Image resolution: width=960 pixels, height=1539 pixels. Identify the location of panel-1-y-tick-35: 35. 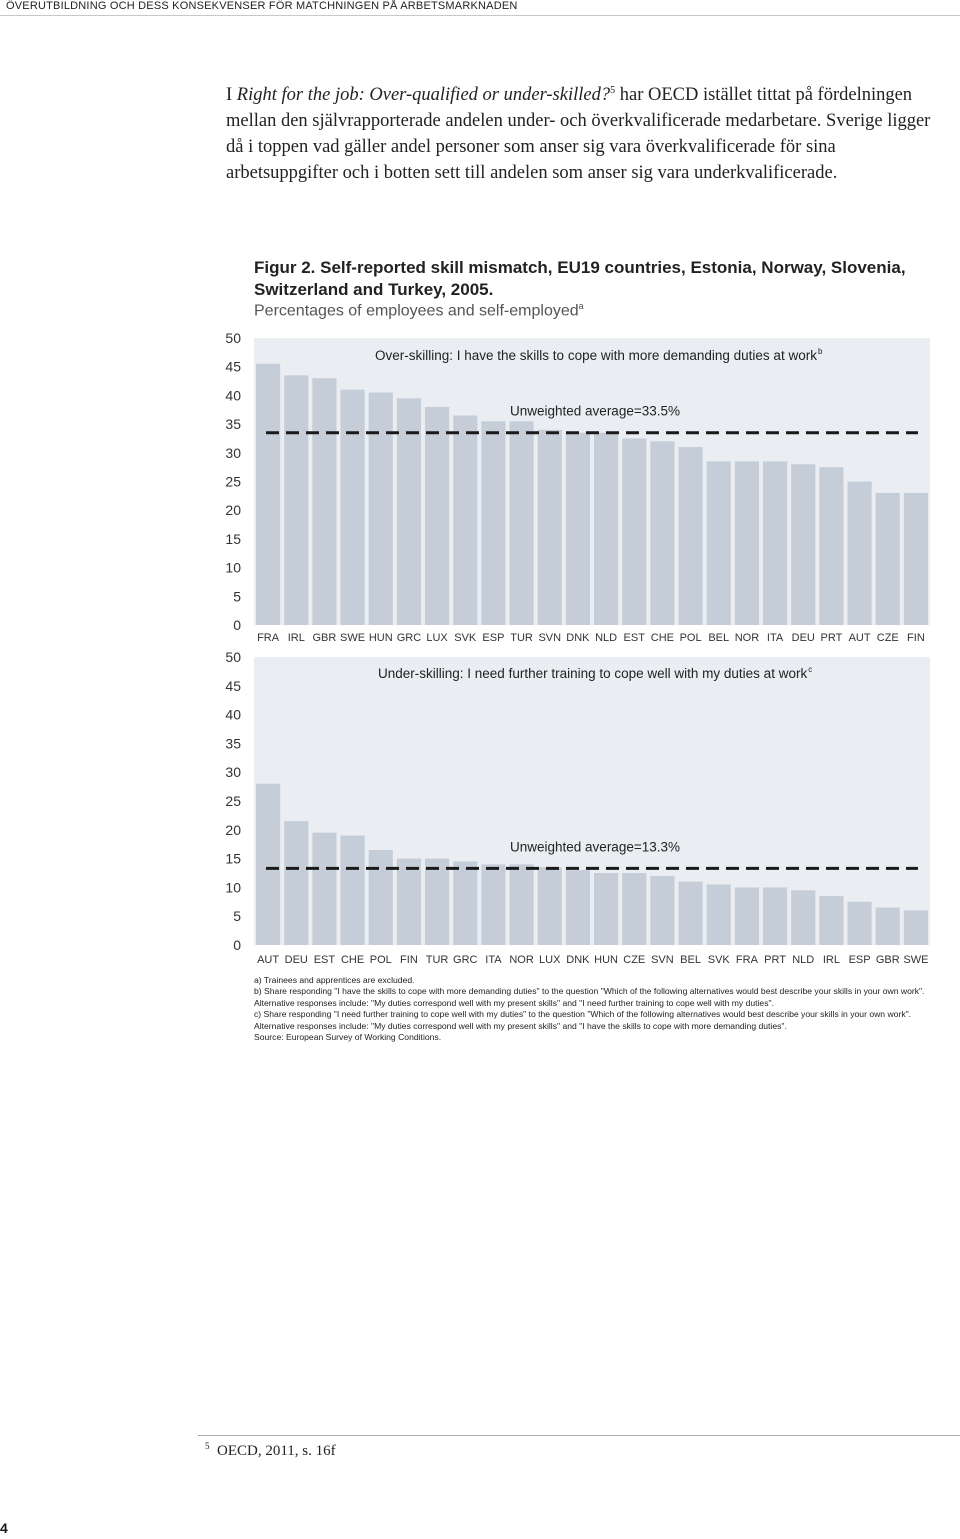
(233, 424).